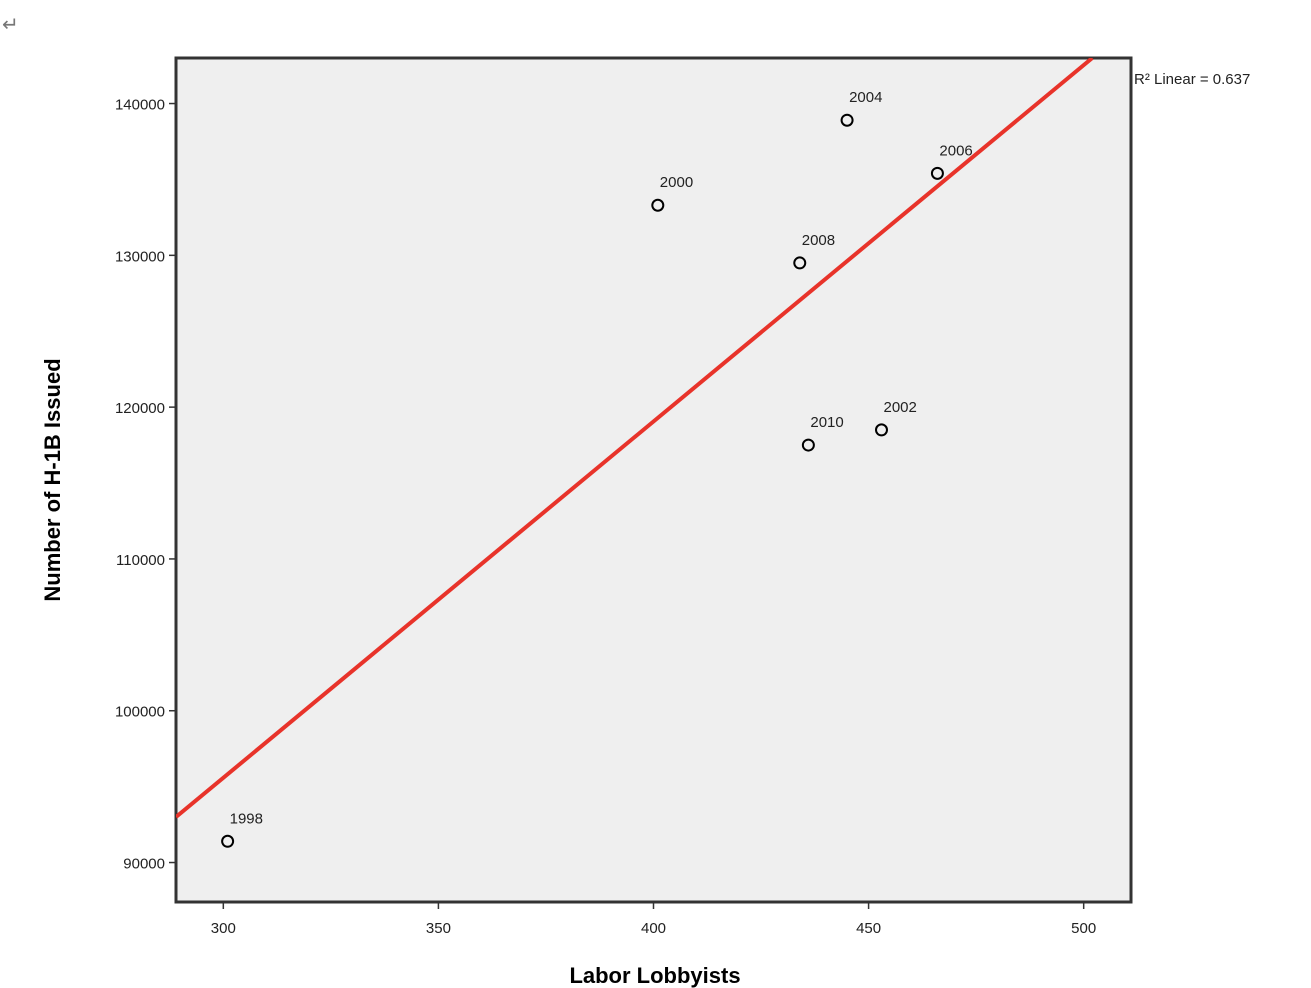  What do you see at coordinates (140, 256) in the screenshot?
I see `y-tick-label: 130000` at bounding box center [140, 256].